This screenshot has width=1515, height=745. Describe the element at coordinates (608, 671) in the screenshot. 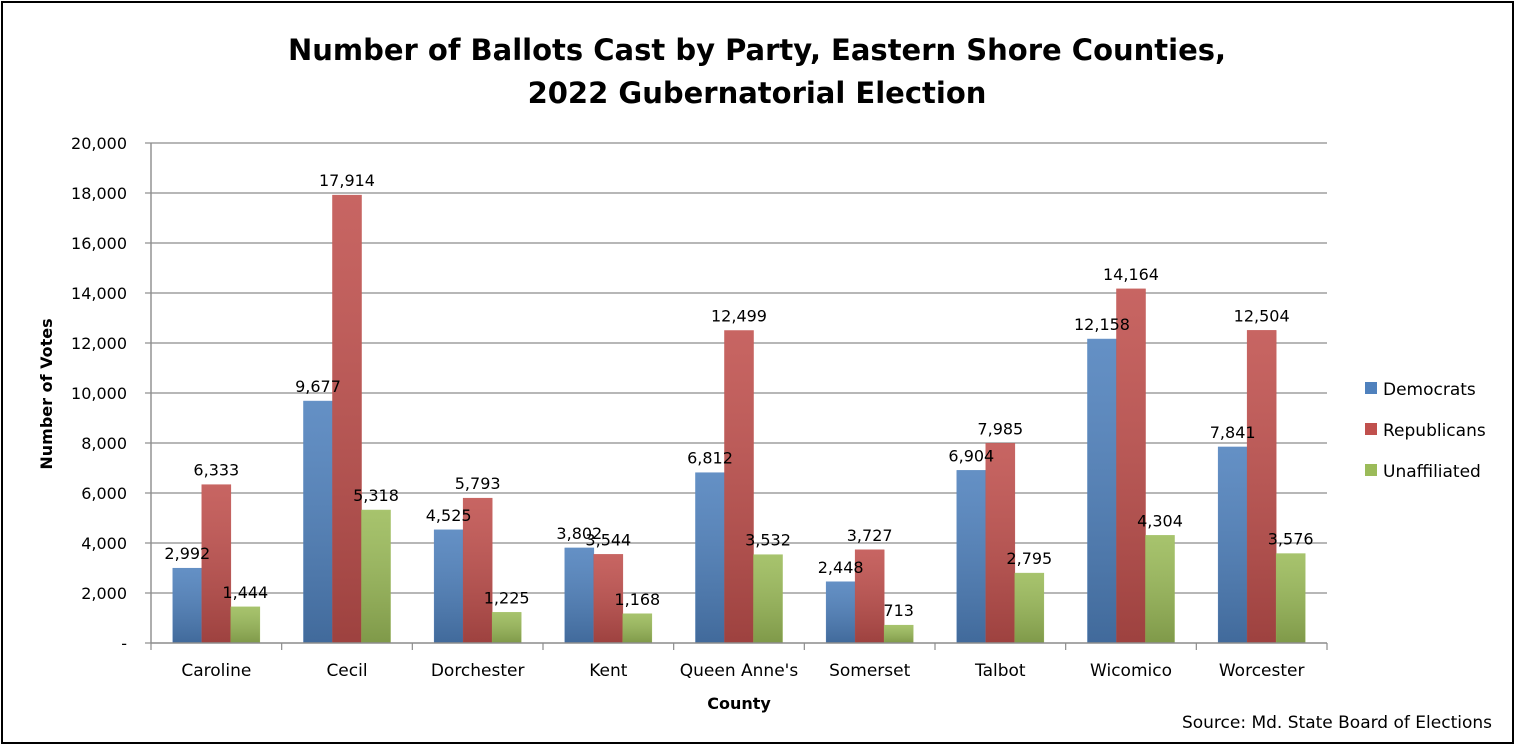

I see `x-category-label-kent: Kent` at that location.